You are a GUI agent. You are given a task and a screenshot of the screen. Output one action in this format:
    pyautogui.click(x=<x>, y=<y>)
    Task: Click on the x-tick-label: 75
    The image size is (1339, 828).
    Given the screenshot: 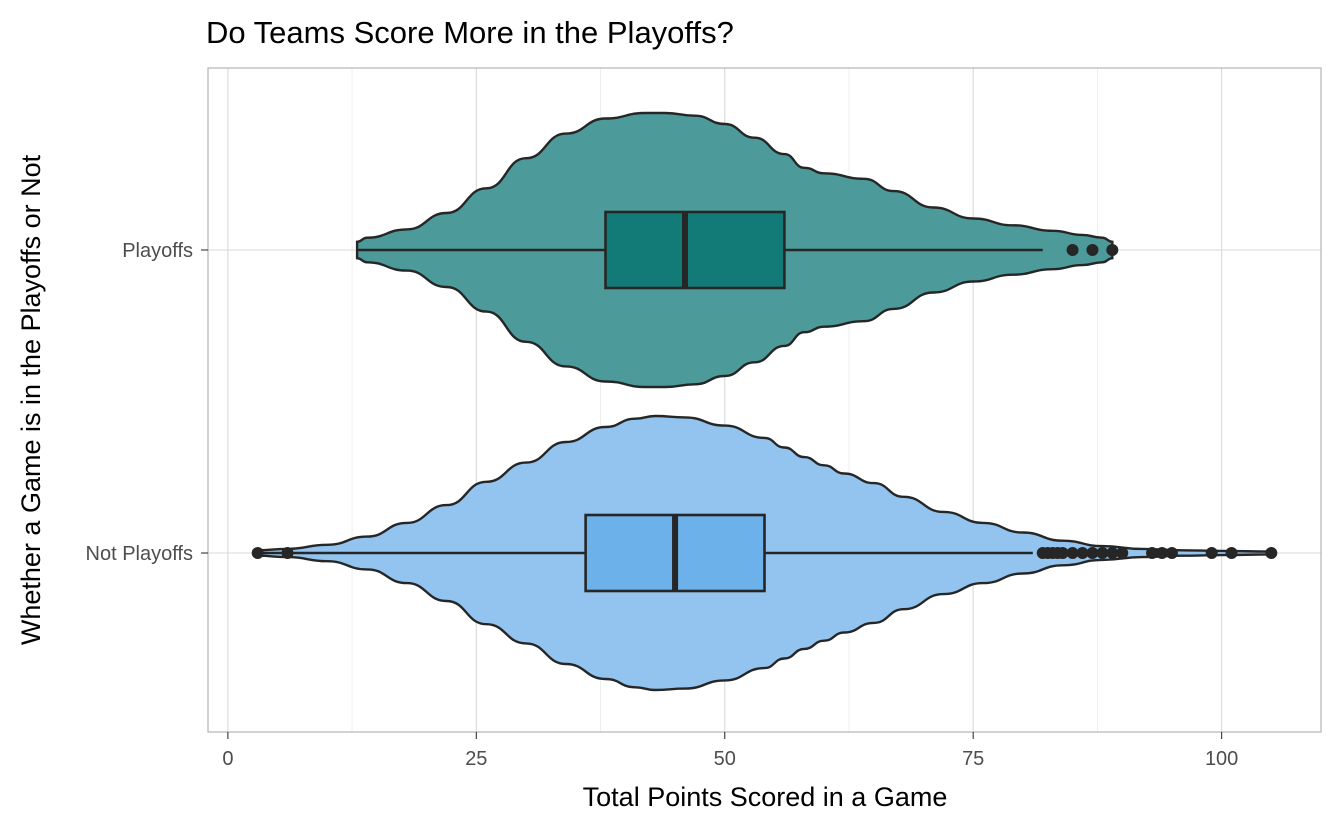 What is the action you would take?
    pyautogui.click(x=973, y=759)
    